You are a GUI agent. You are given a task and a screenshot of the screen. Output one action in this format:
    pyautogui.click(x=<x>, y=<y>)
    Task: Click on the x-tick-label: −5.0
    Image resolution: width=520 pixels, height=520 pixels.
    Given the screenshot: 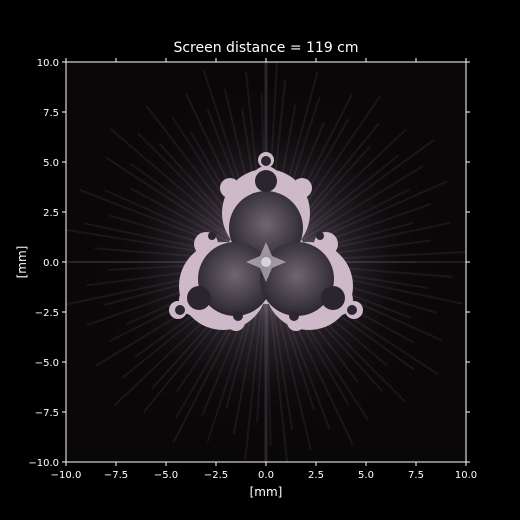 What is the action you would take?
    pyautogui.click(x=166, y=475)
    